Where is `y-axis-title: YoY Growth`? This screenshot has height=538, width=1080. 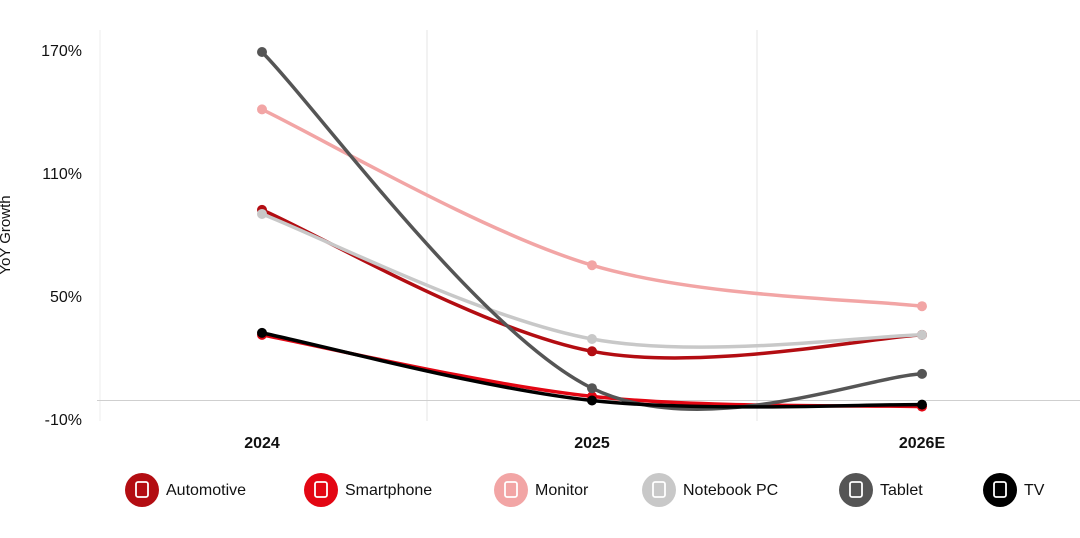
y-axis-title: YoY Growth is located at coordinates (7, 234).